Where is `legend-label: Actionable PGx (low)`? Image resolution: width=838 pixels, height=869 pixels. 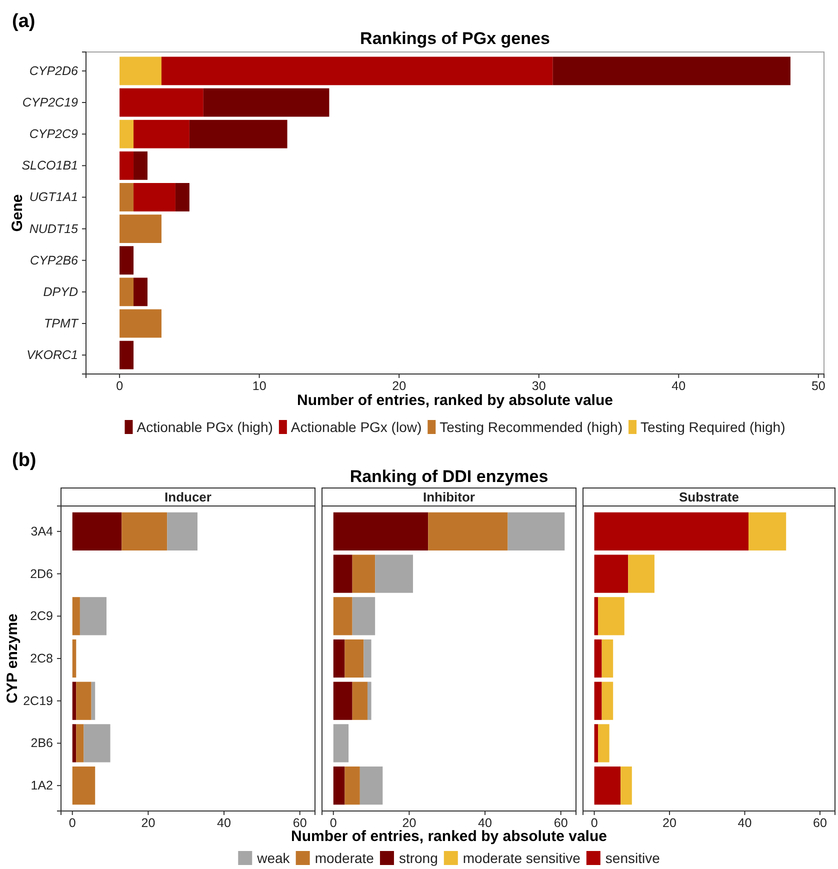
legend-label: Actionable PGx (low) is located at coordinates (356, 427).